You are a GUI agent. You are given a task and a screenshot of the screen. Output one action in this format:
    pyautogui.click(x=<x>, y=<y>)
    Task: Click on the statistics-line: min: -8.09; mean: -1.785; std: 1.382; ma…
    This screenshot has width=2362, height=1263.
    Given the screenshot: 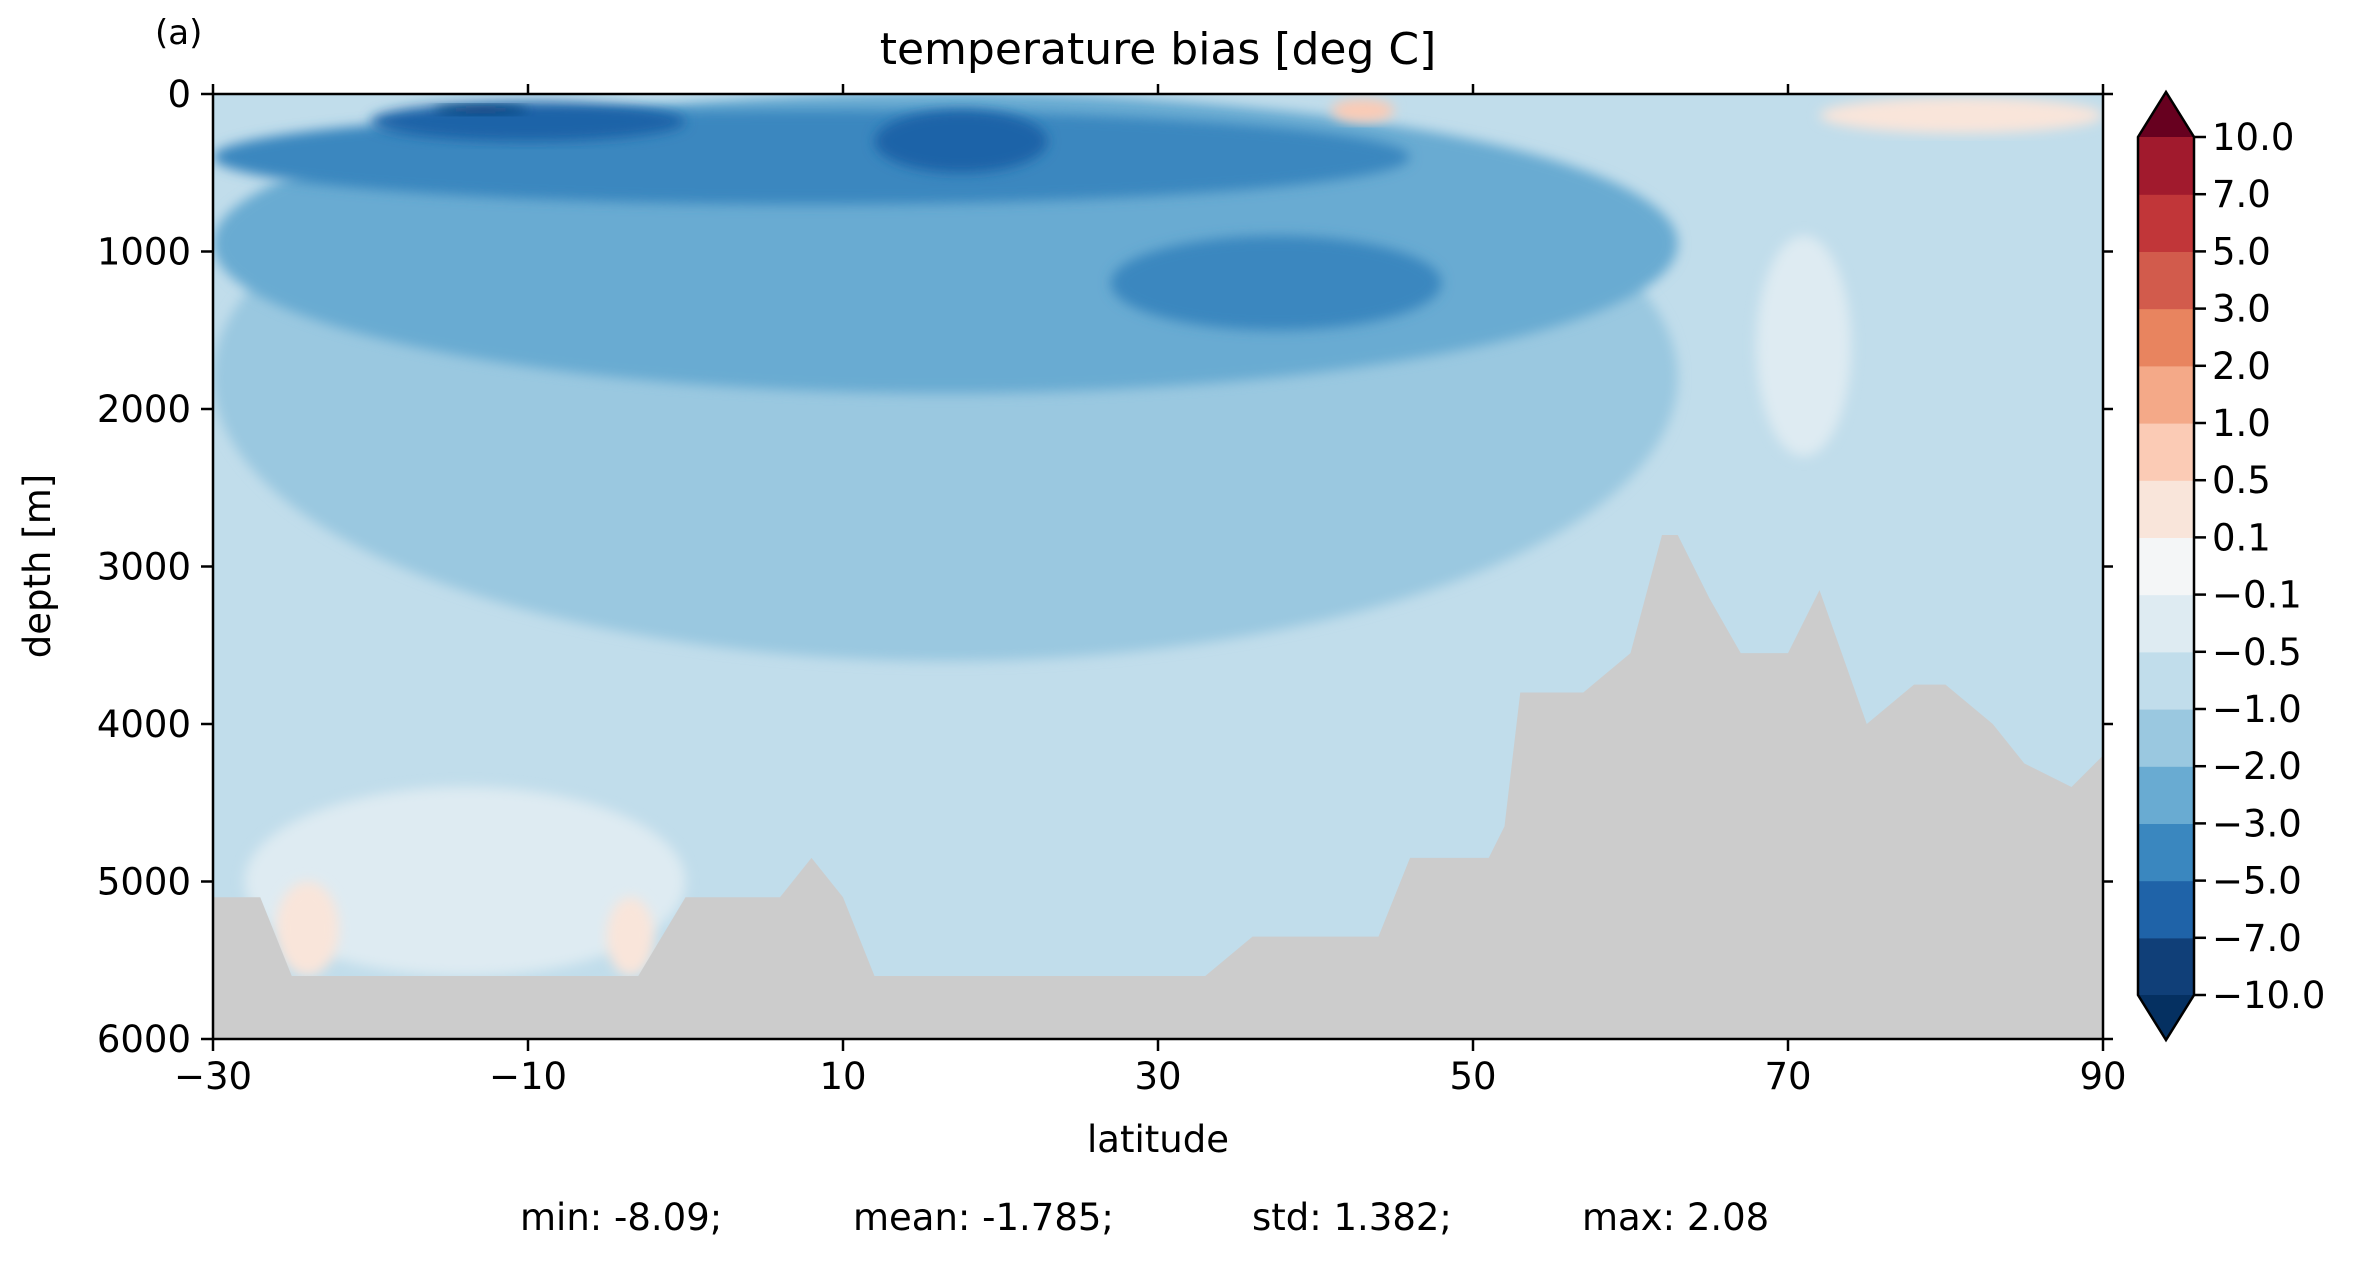 What is the action you would take?
    pyautogui.click(x=1181, y=1220)
    